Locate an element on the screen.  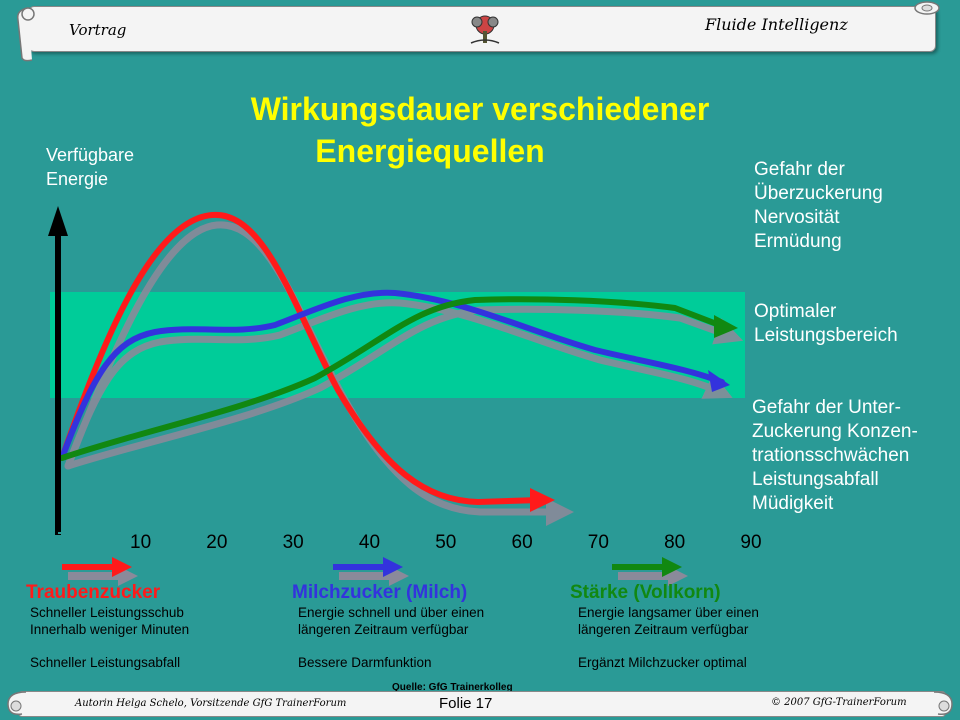
x-tick-label: 80 is located at coordinates (675, 542).